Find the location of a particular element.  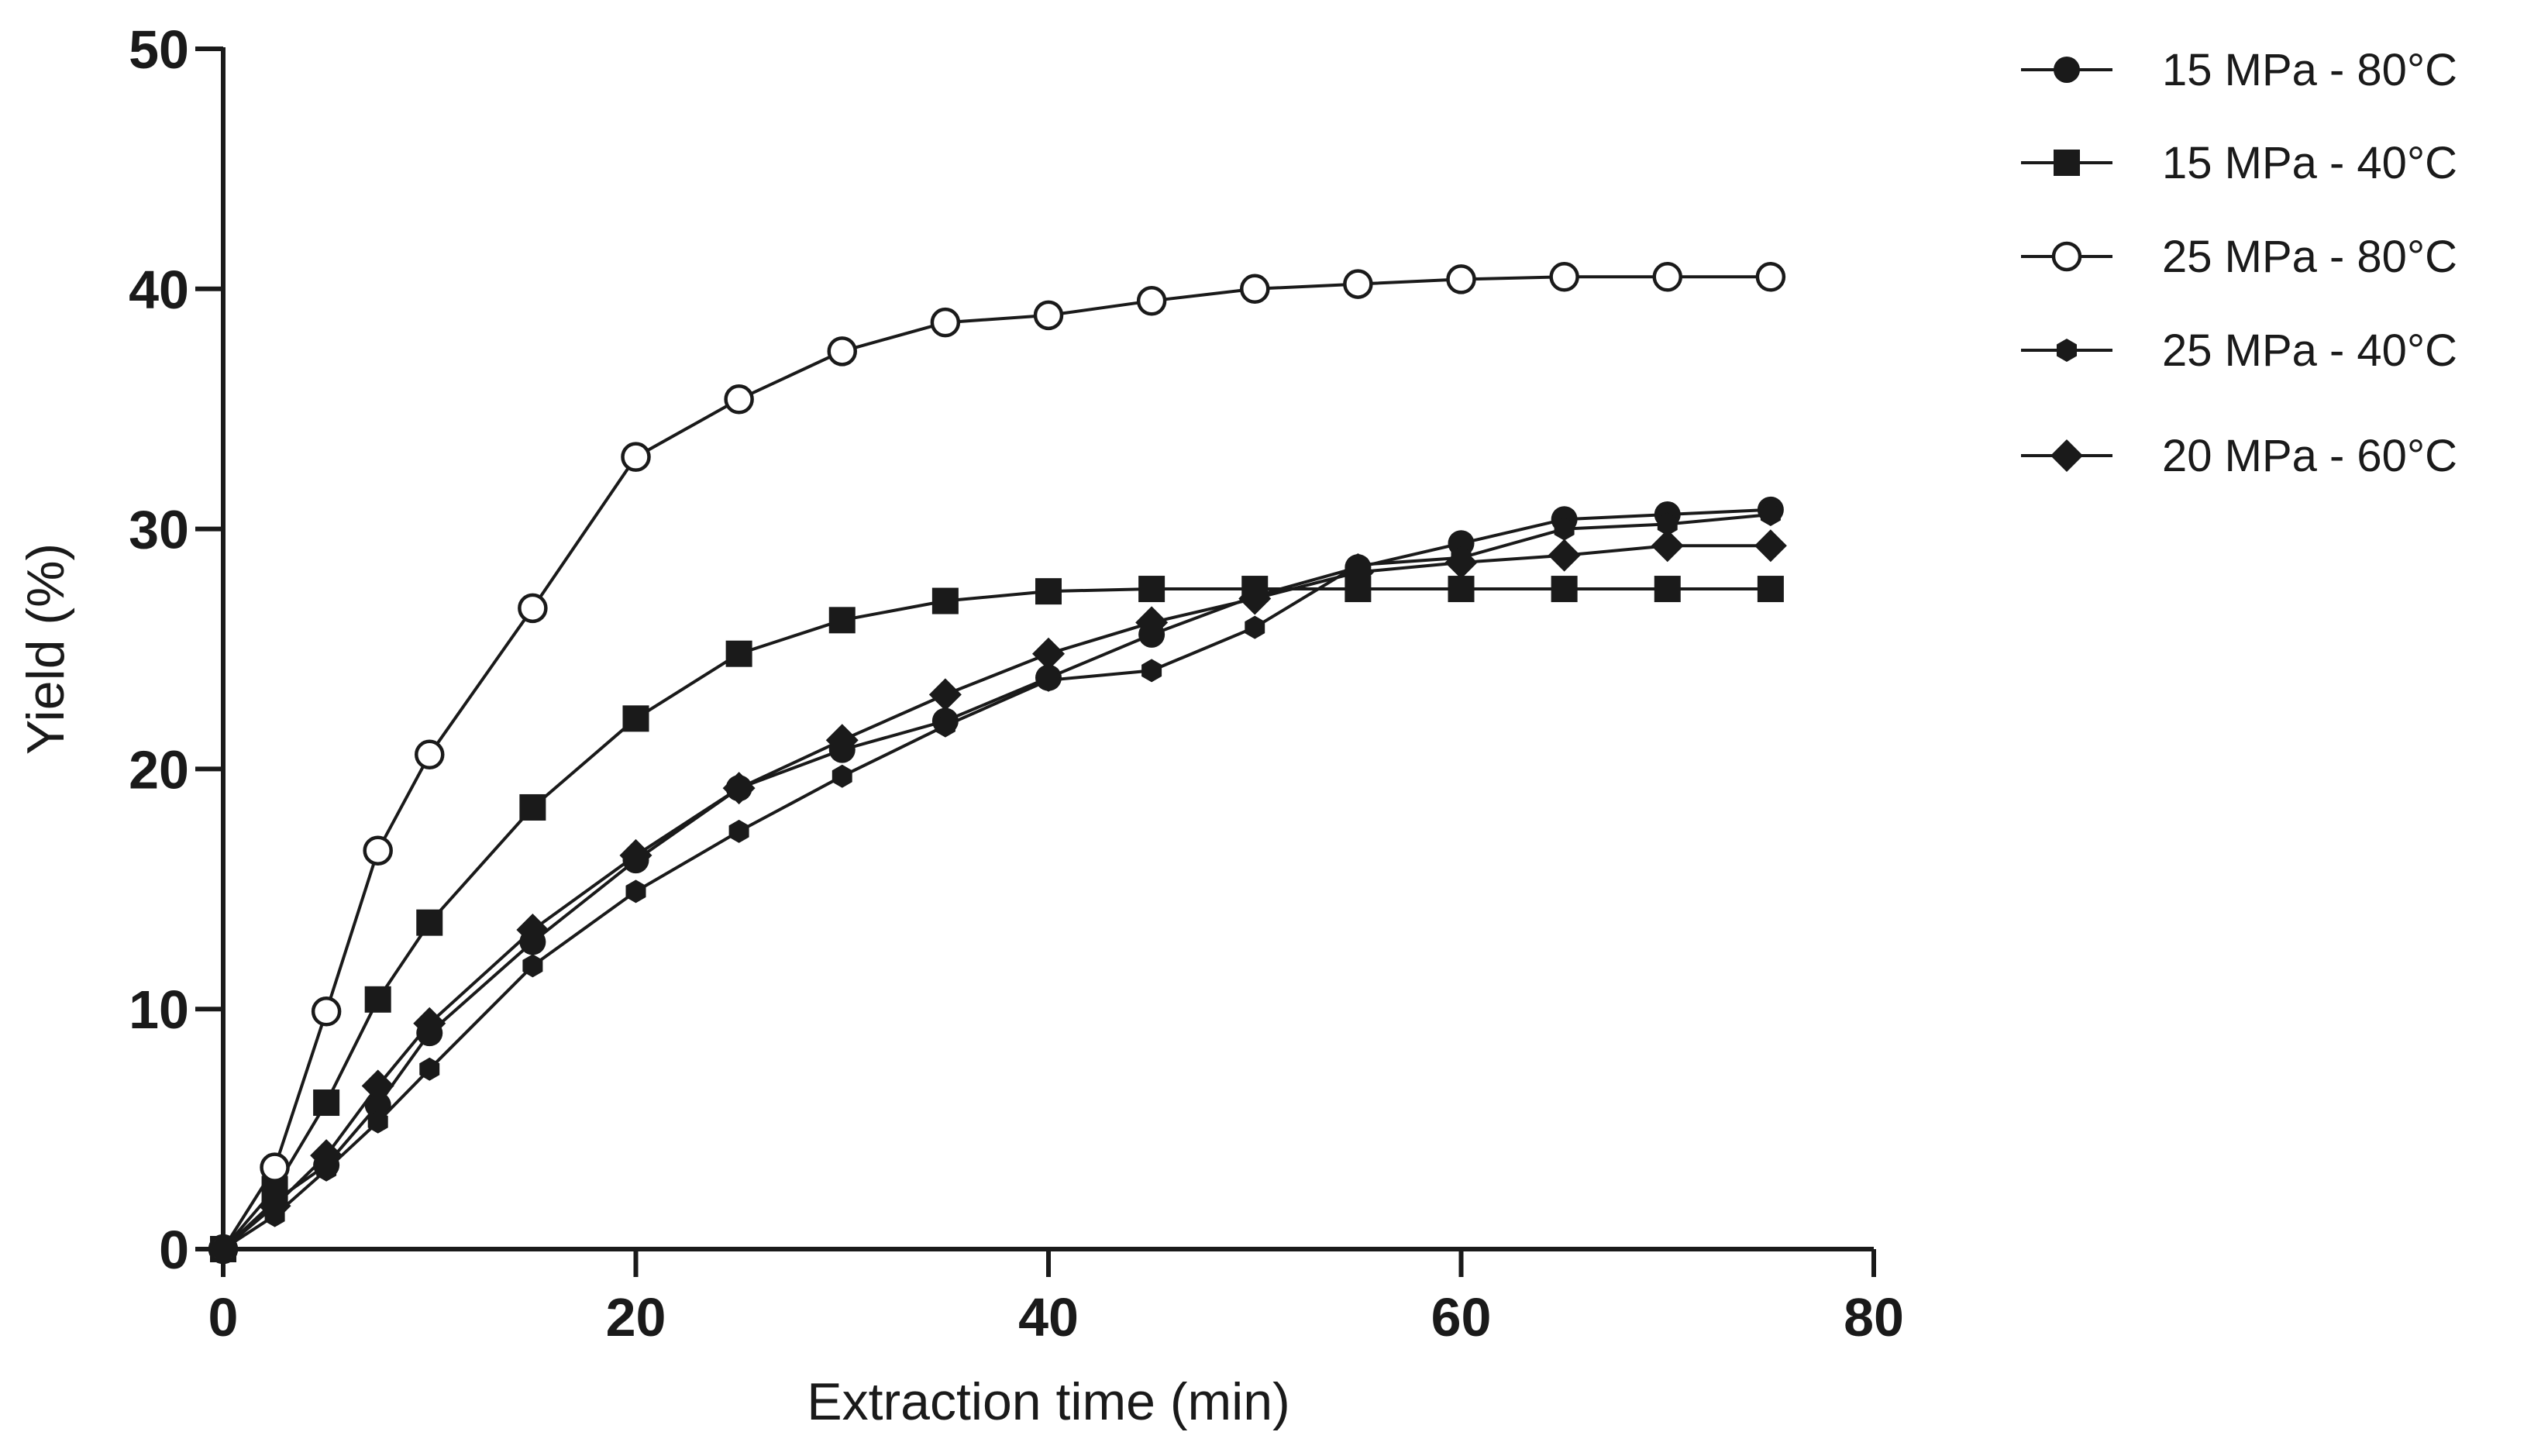

legend-item: 15 MPa - 80°C is located at coordinates (2239, 70).